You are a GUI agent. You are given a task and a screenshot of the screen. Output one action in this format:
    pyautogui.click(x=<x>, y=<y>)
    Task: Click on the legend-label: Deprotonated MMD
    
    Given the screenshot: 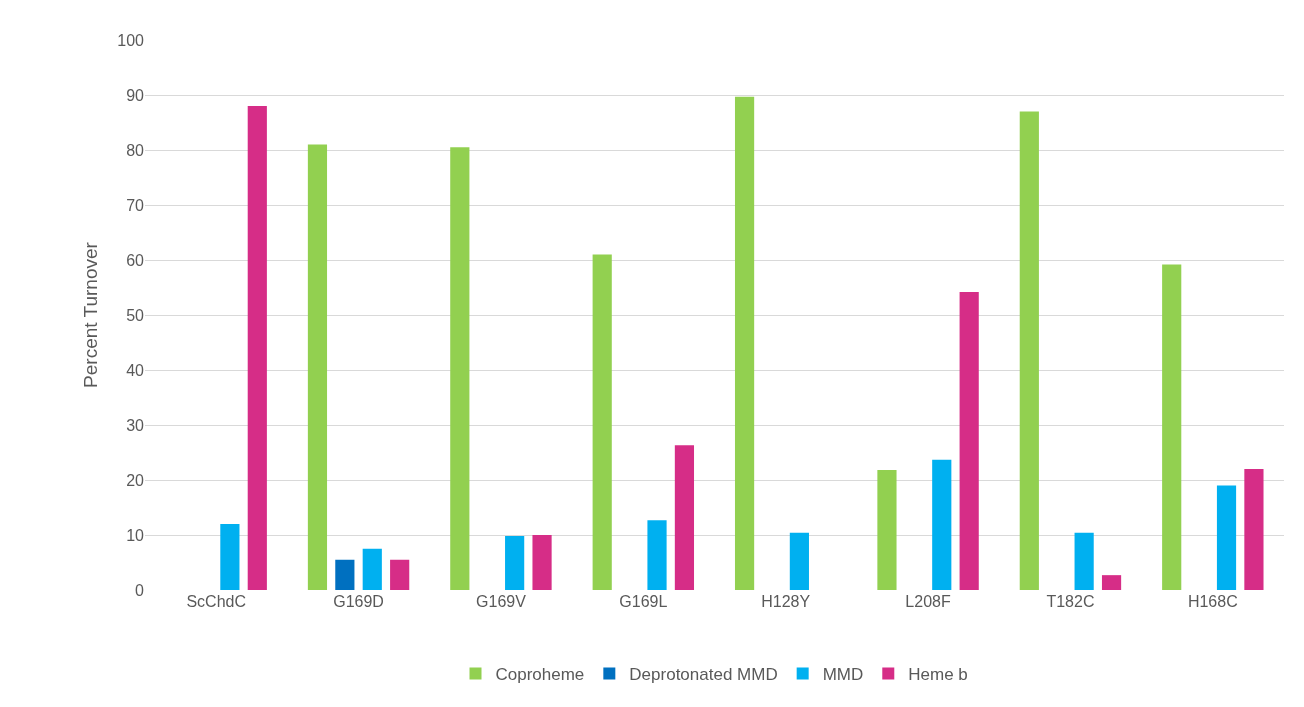 What is the action you would take?
    pyautogui.click(x=703, y=675)
    